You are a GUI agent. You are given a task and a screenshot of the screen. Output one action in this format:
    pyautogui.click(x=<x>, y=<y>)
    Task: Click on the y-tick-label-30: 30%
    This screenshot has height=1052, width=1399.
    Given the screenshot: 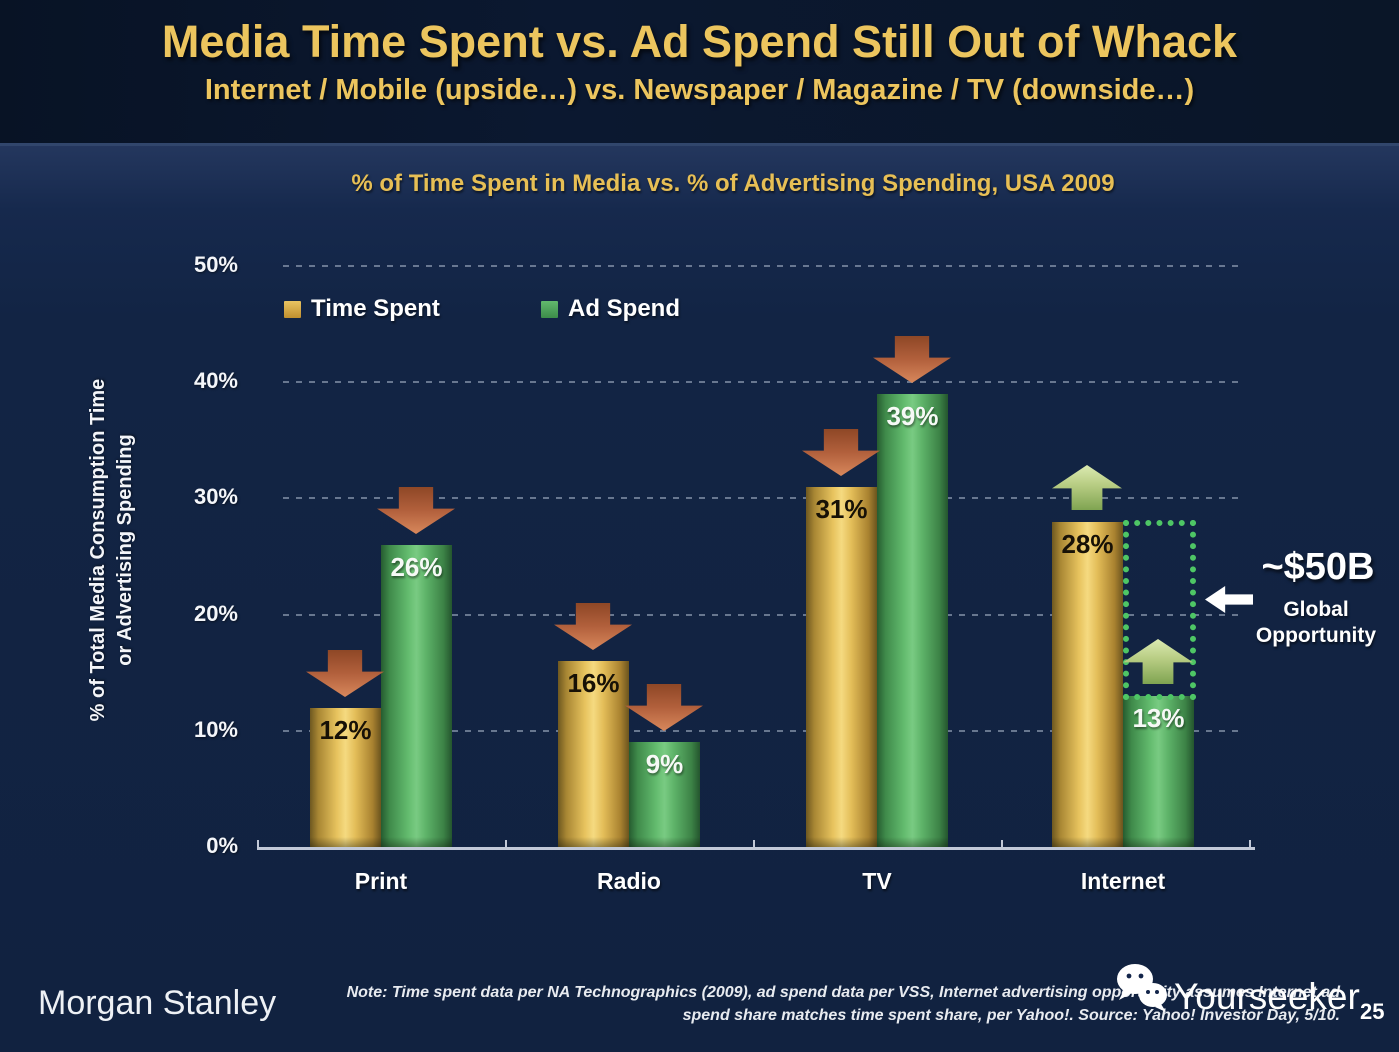 What is the action you would take?
    pyautogui.click(x=215, y=497)
    